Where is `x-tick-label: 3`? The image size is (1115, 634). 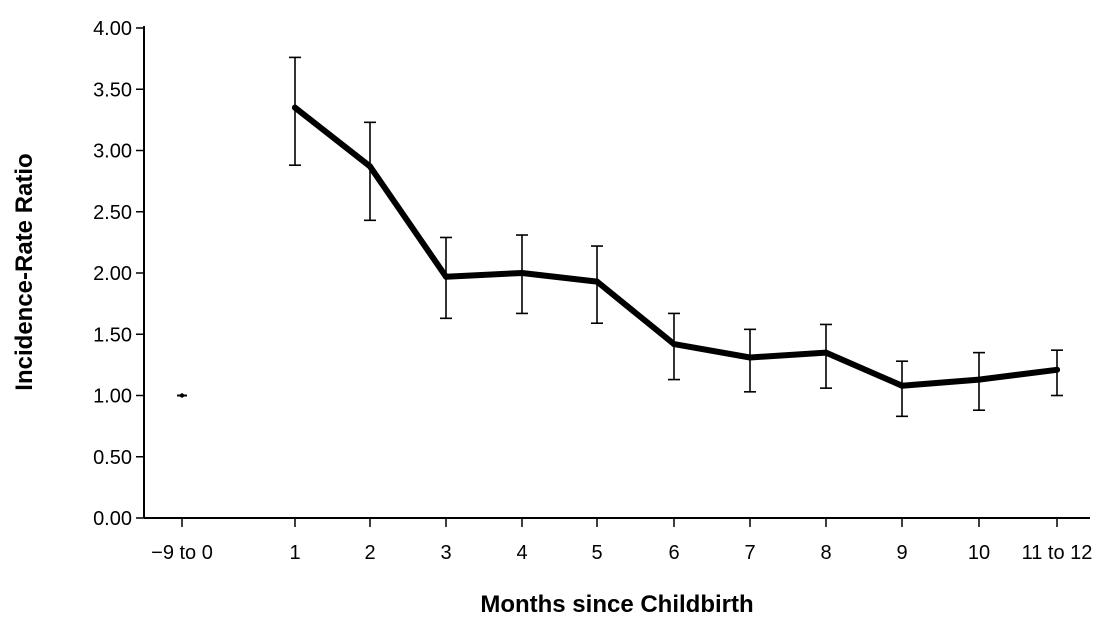 x-tick-label: 3 is located at coordinates (445, 553).